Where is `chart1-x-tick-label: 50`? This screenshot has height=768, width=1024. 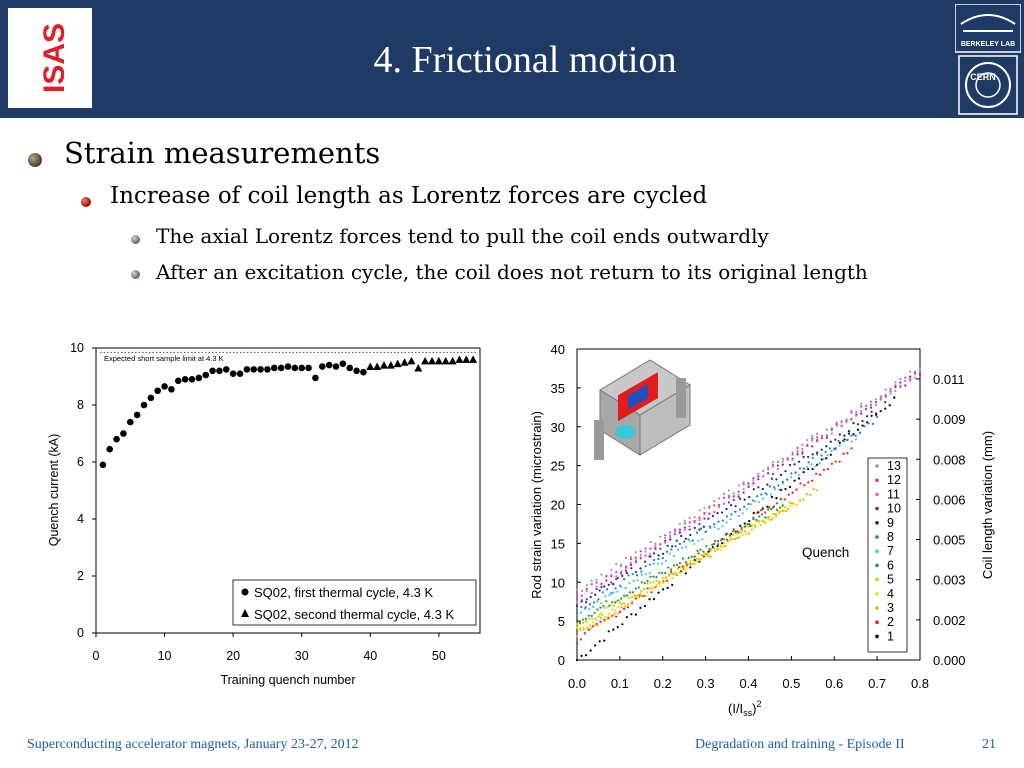
chart1-x-tick-label: 50 is located at coordinates (439, 656).